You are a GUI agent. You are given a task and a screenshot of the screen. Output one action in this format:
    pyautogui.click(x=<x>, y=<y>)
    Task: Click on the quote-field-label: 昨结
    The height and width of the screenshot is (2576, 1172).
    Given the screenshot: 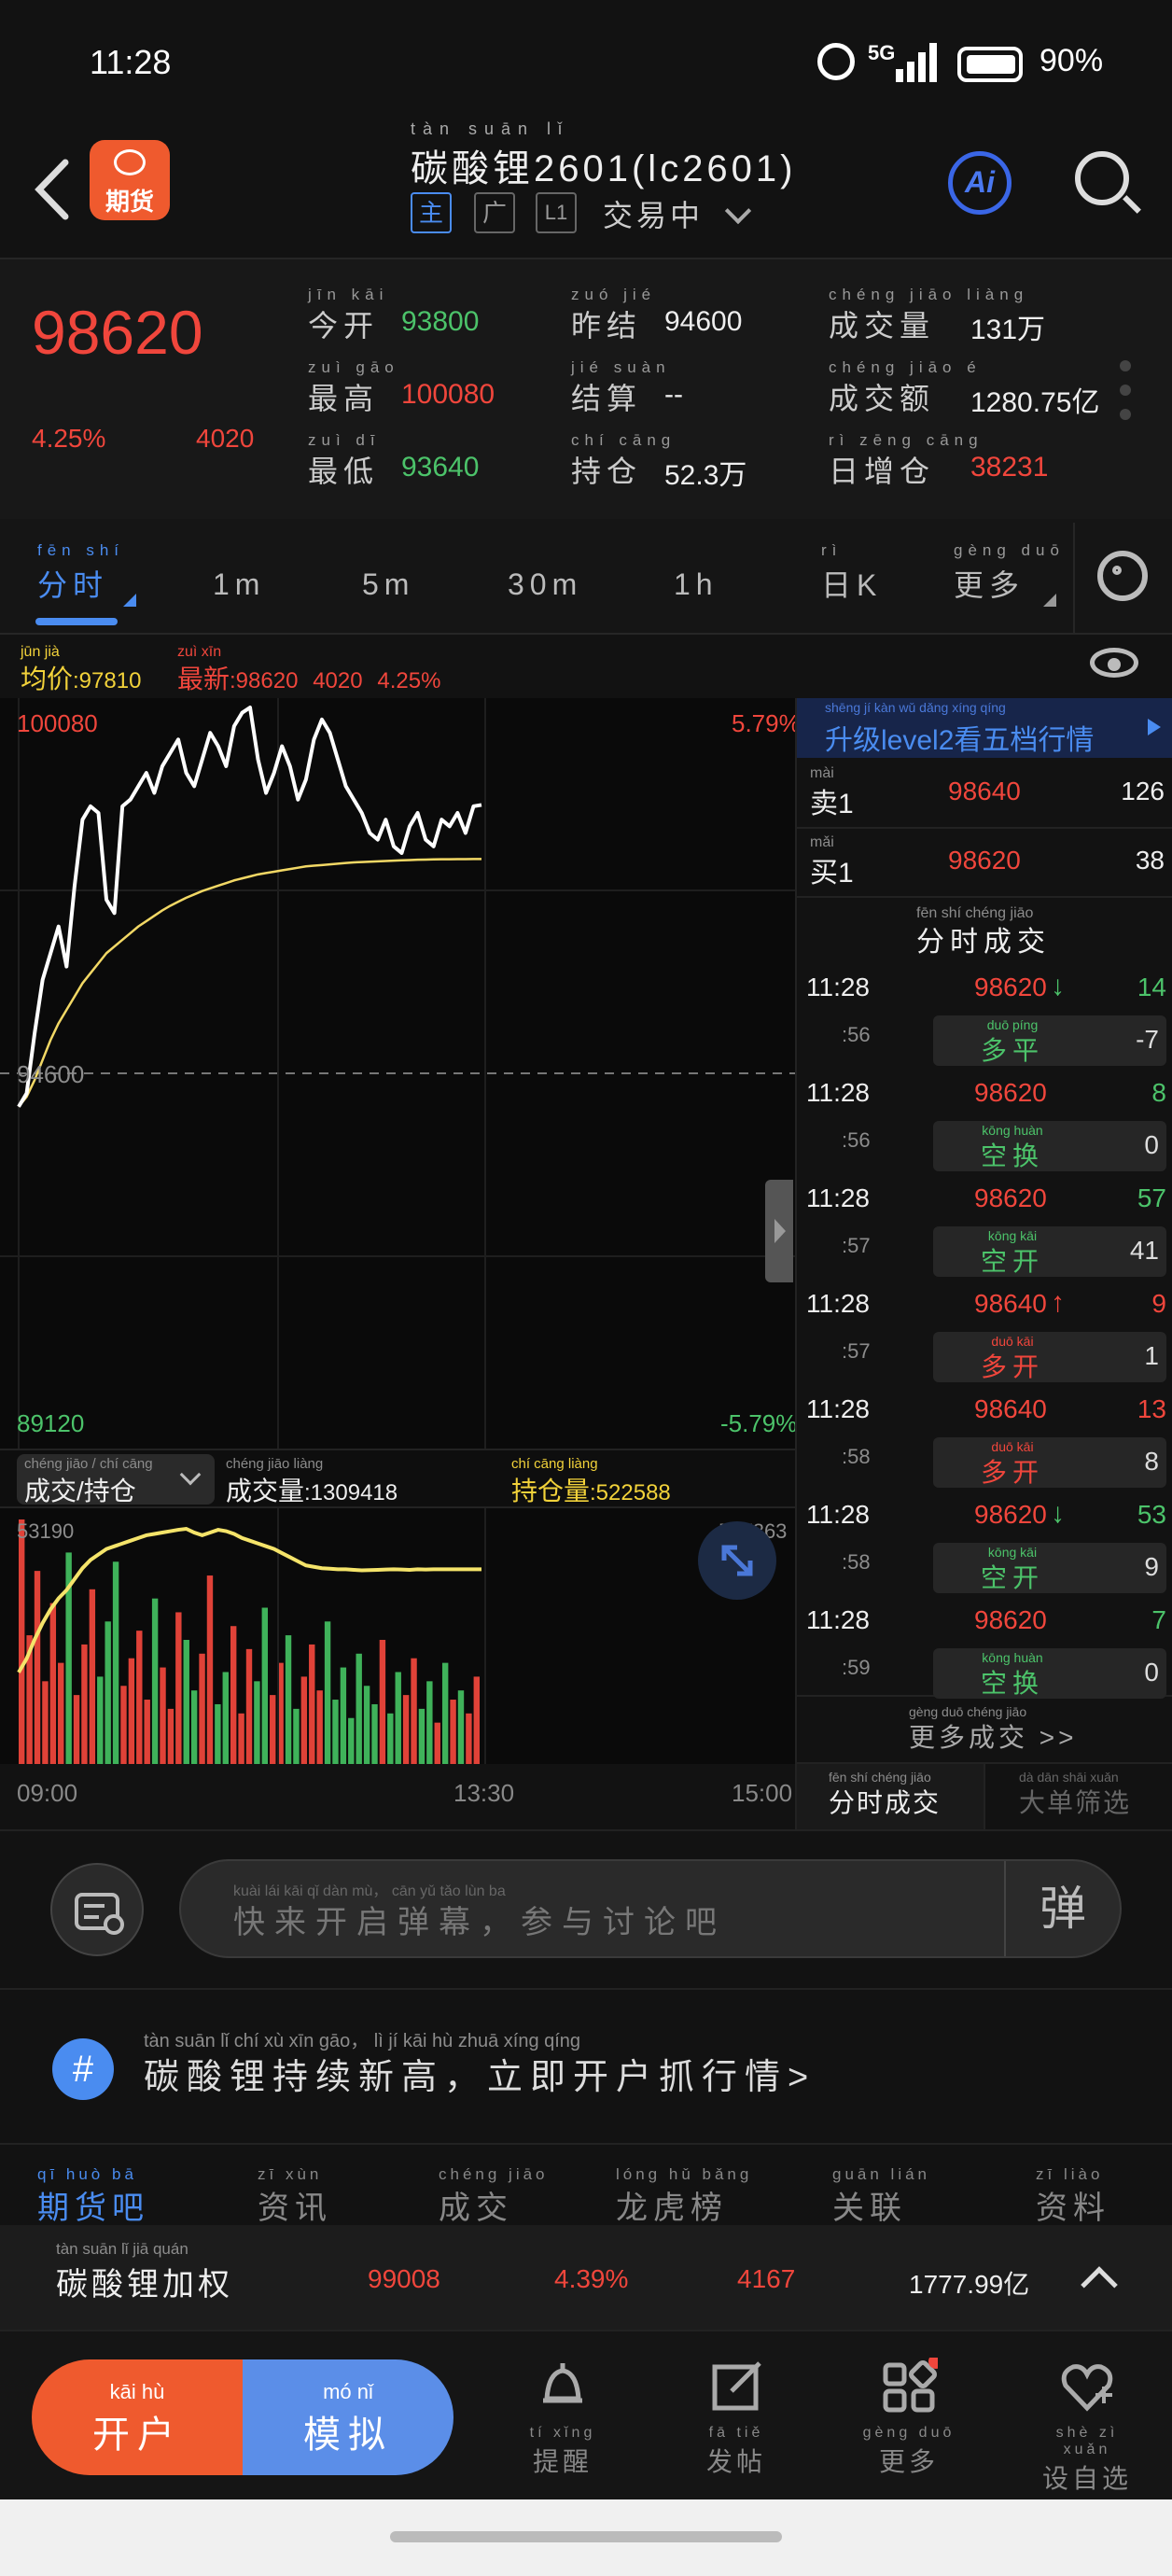 What is the action you would take?
    pyautogui.click(x=607, y=326)
    